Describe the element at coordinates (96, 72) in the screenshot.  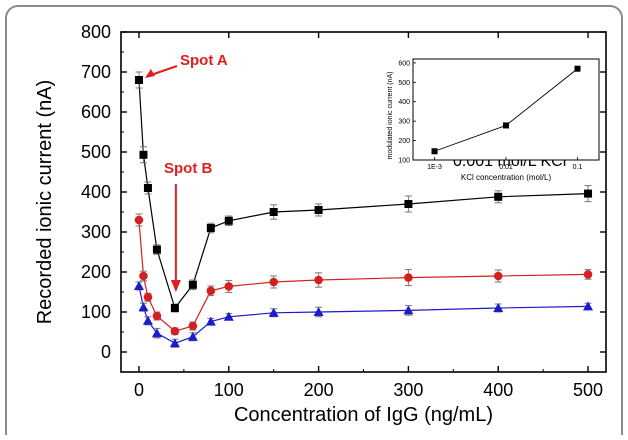
I see `y-tick-label: 700` at that location.